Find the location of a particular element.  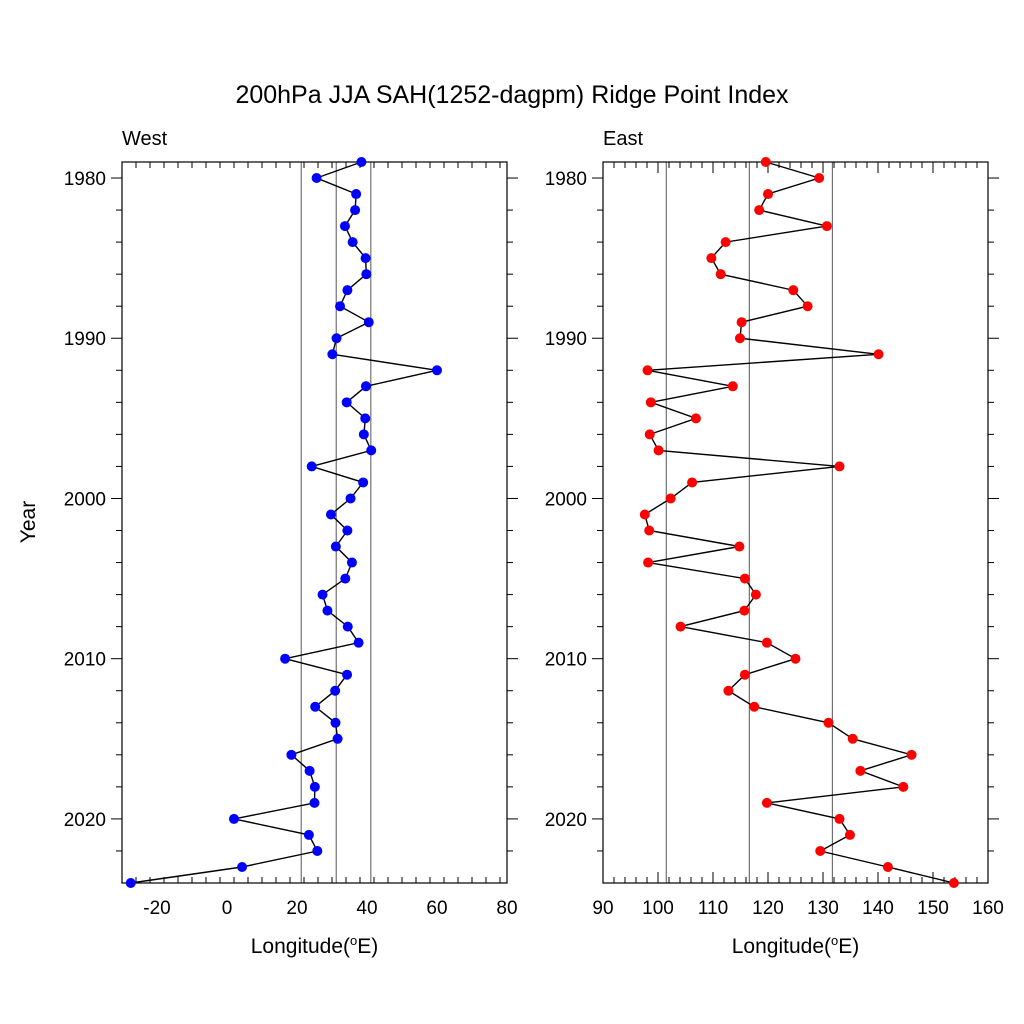

data-point-west-2013 is located at coordinates (315, 706).